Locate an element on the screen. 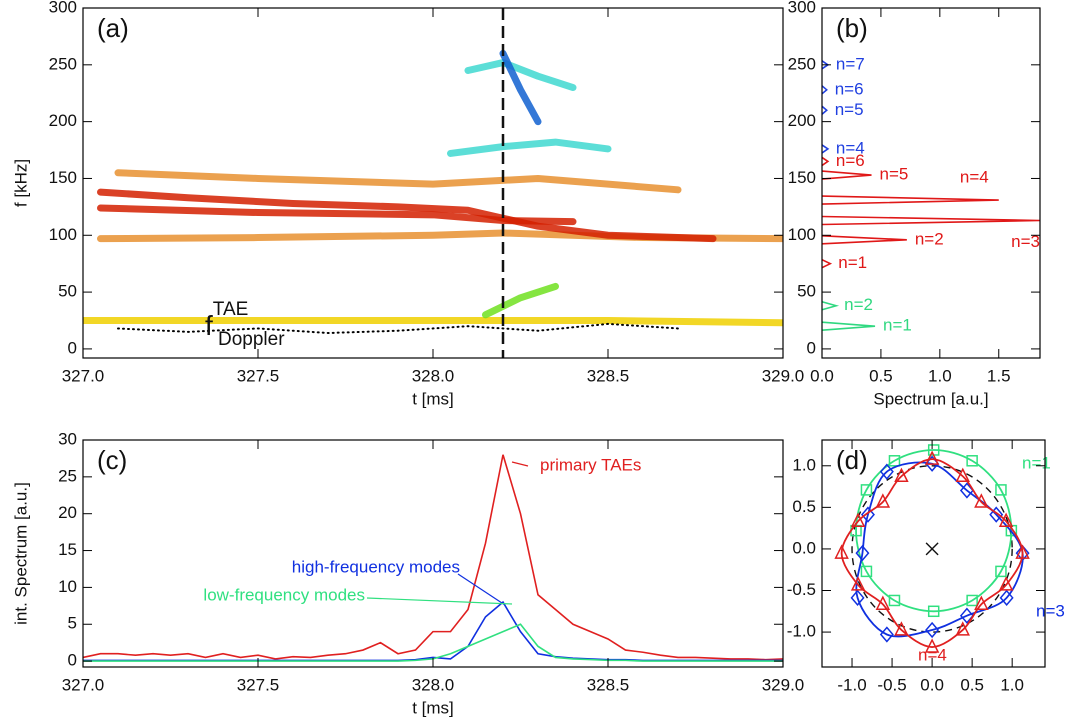  y-tick-label: 50 is located at coordinates (67, 291).